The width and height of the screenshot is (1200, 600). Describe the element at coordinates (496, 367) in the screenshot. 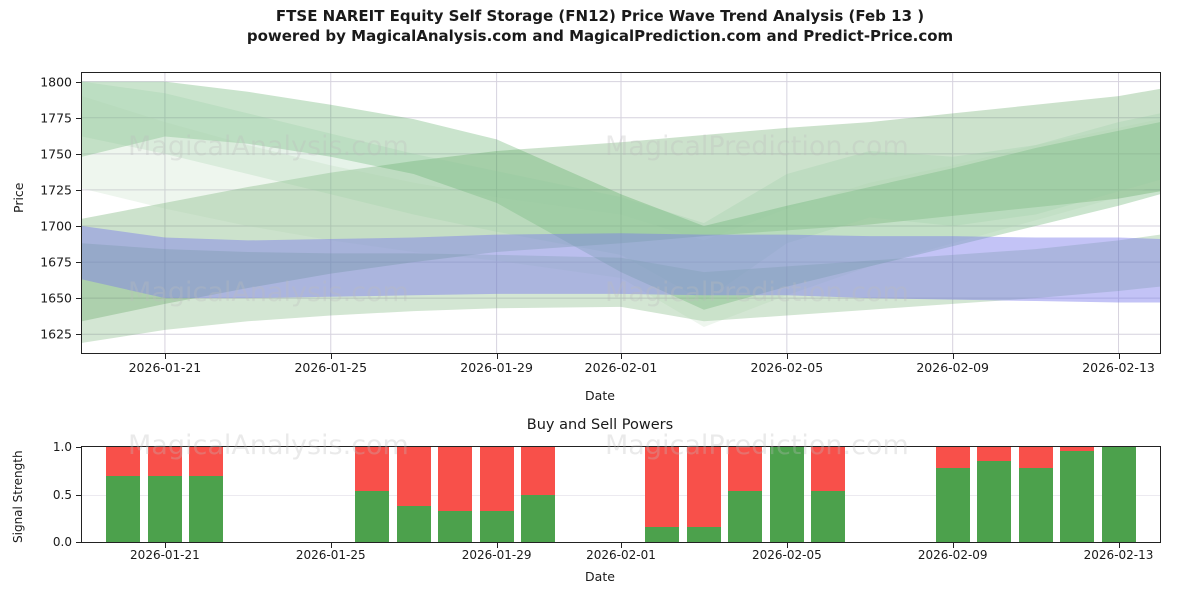

I see `price-x-tick-label: 2026-01-29` at that location.